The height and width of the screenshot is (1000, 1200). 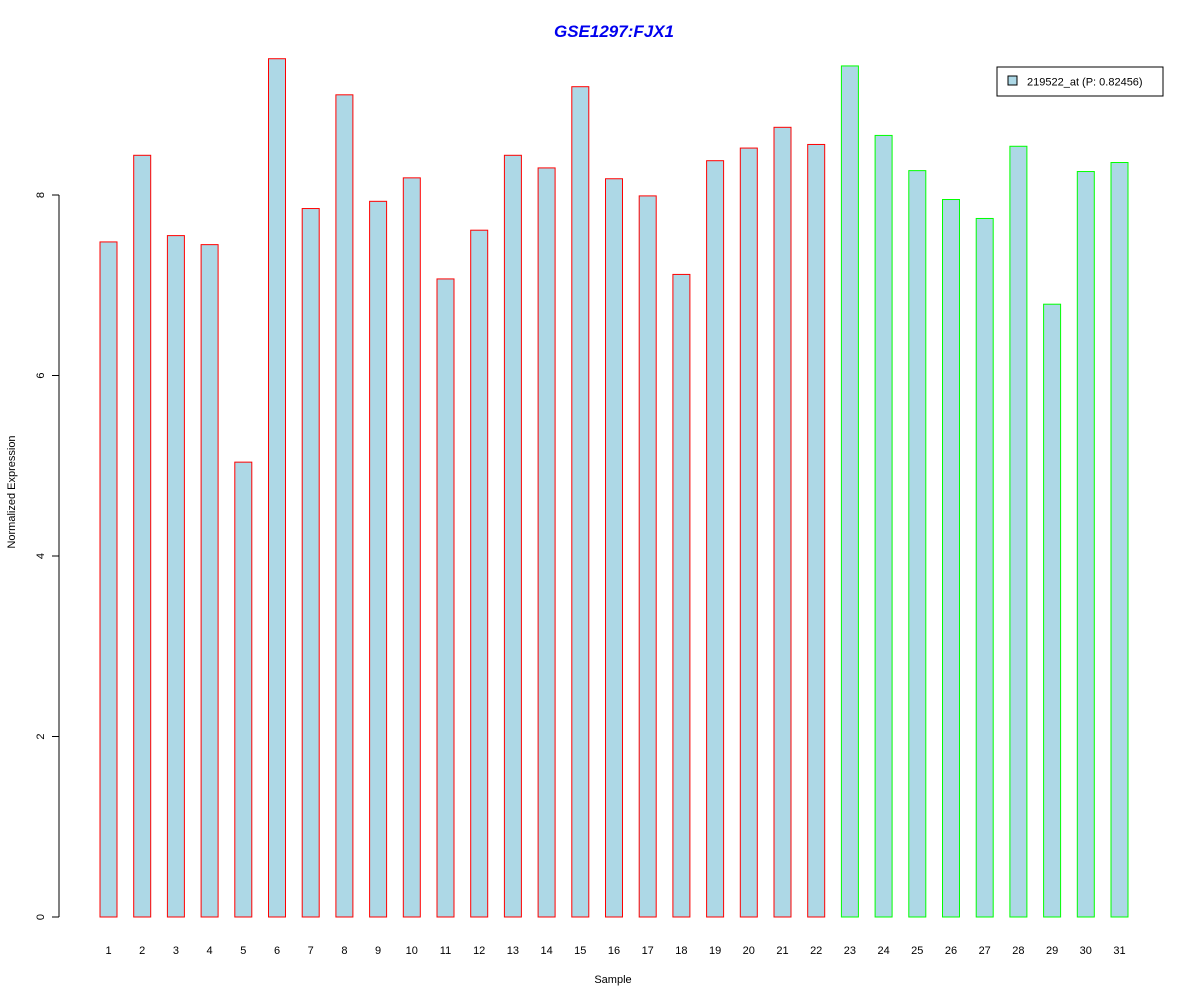 What do you see at coordinates (41, 375) in the screenshot?
I see `y-tick-label: 6` at bounding box center [41, 375].